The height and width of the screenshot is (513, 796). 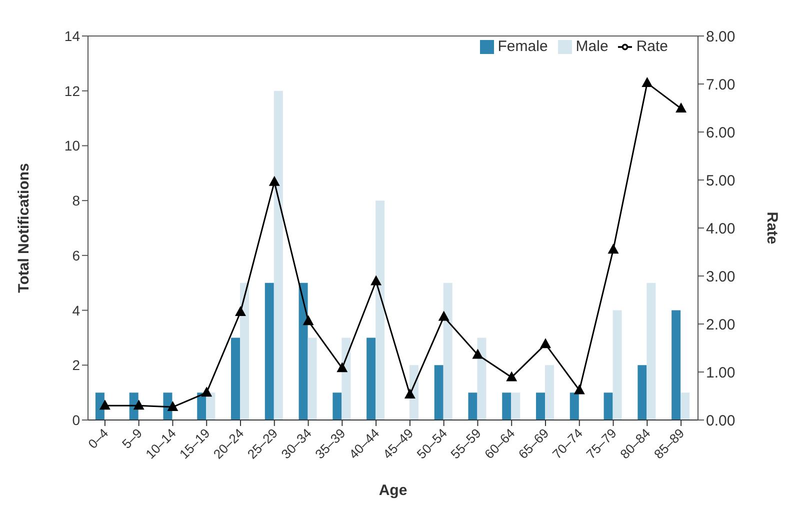 I want to click on legend-label: Female, so click(x=523, y=46).